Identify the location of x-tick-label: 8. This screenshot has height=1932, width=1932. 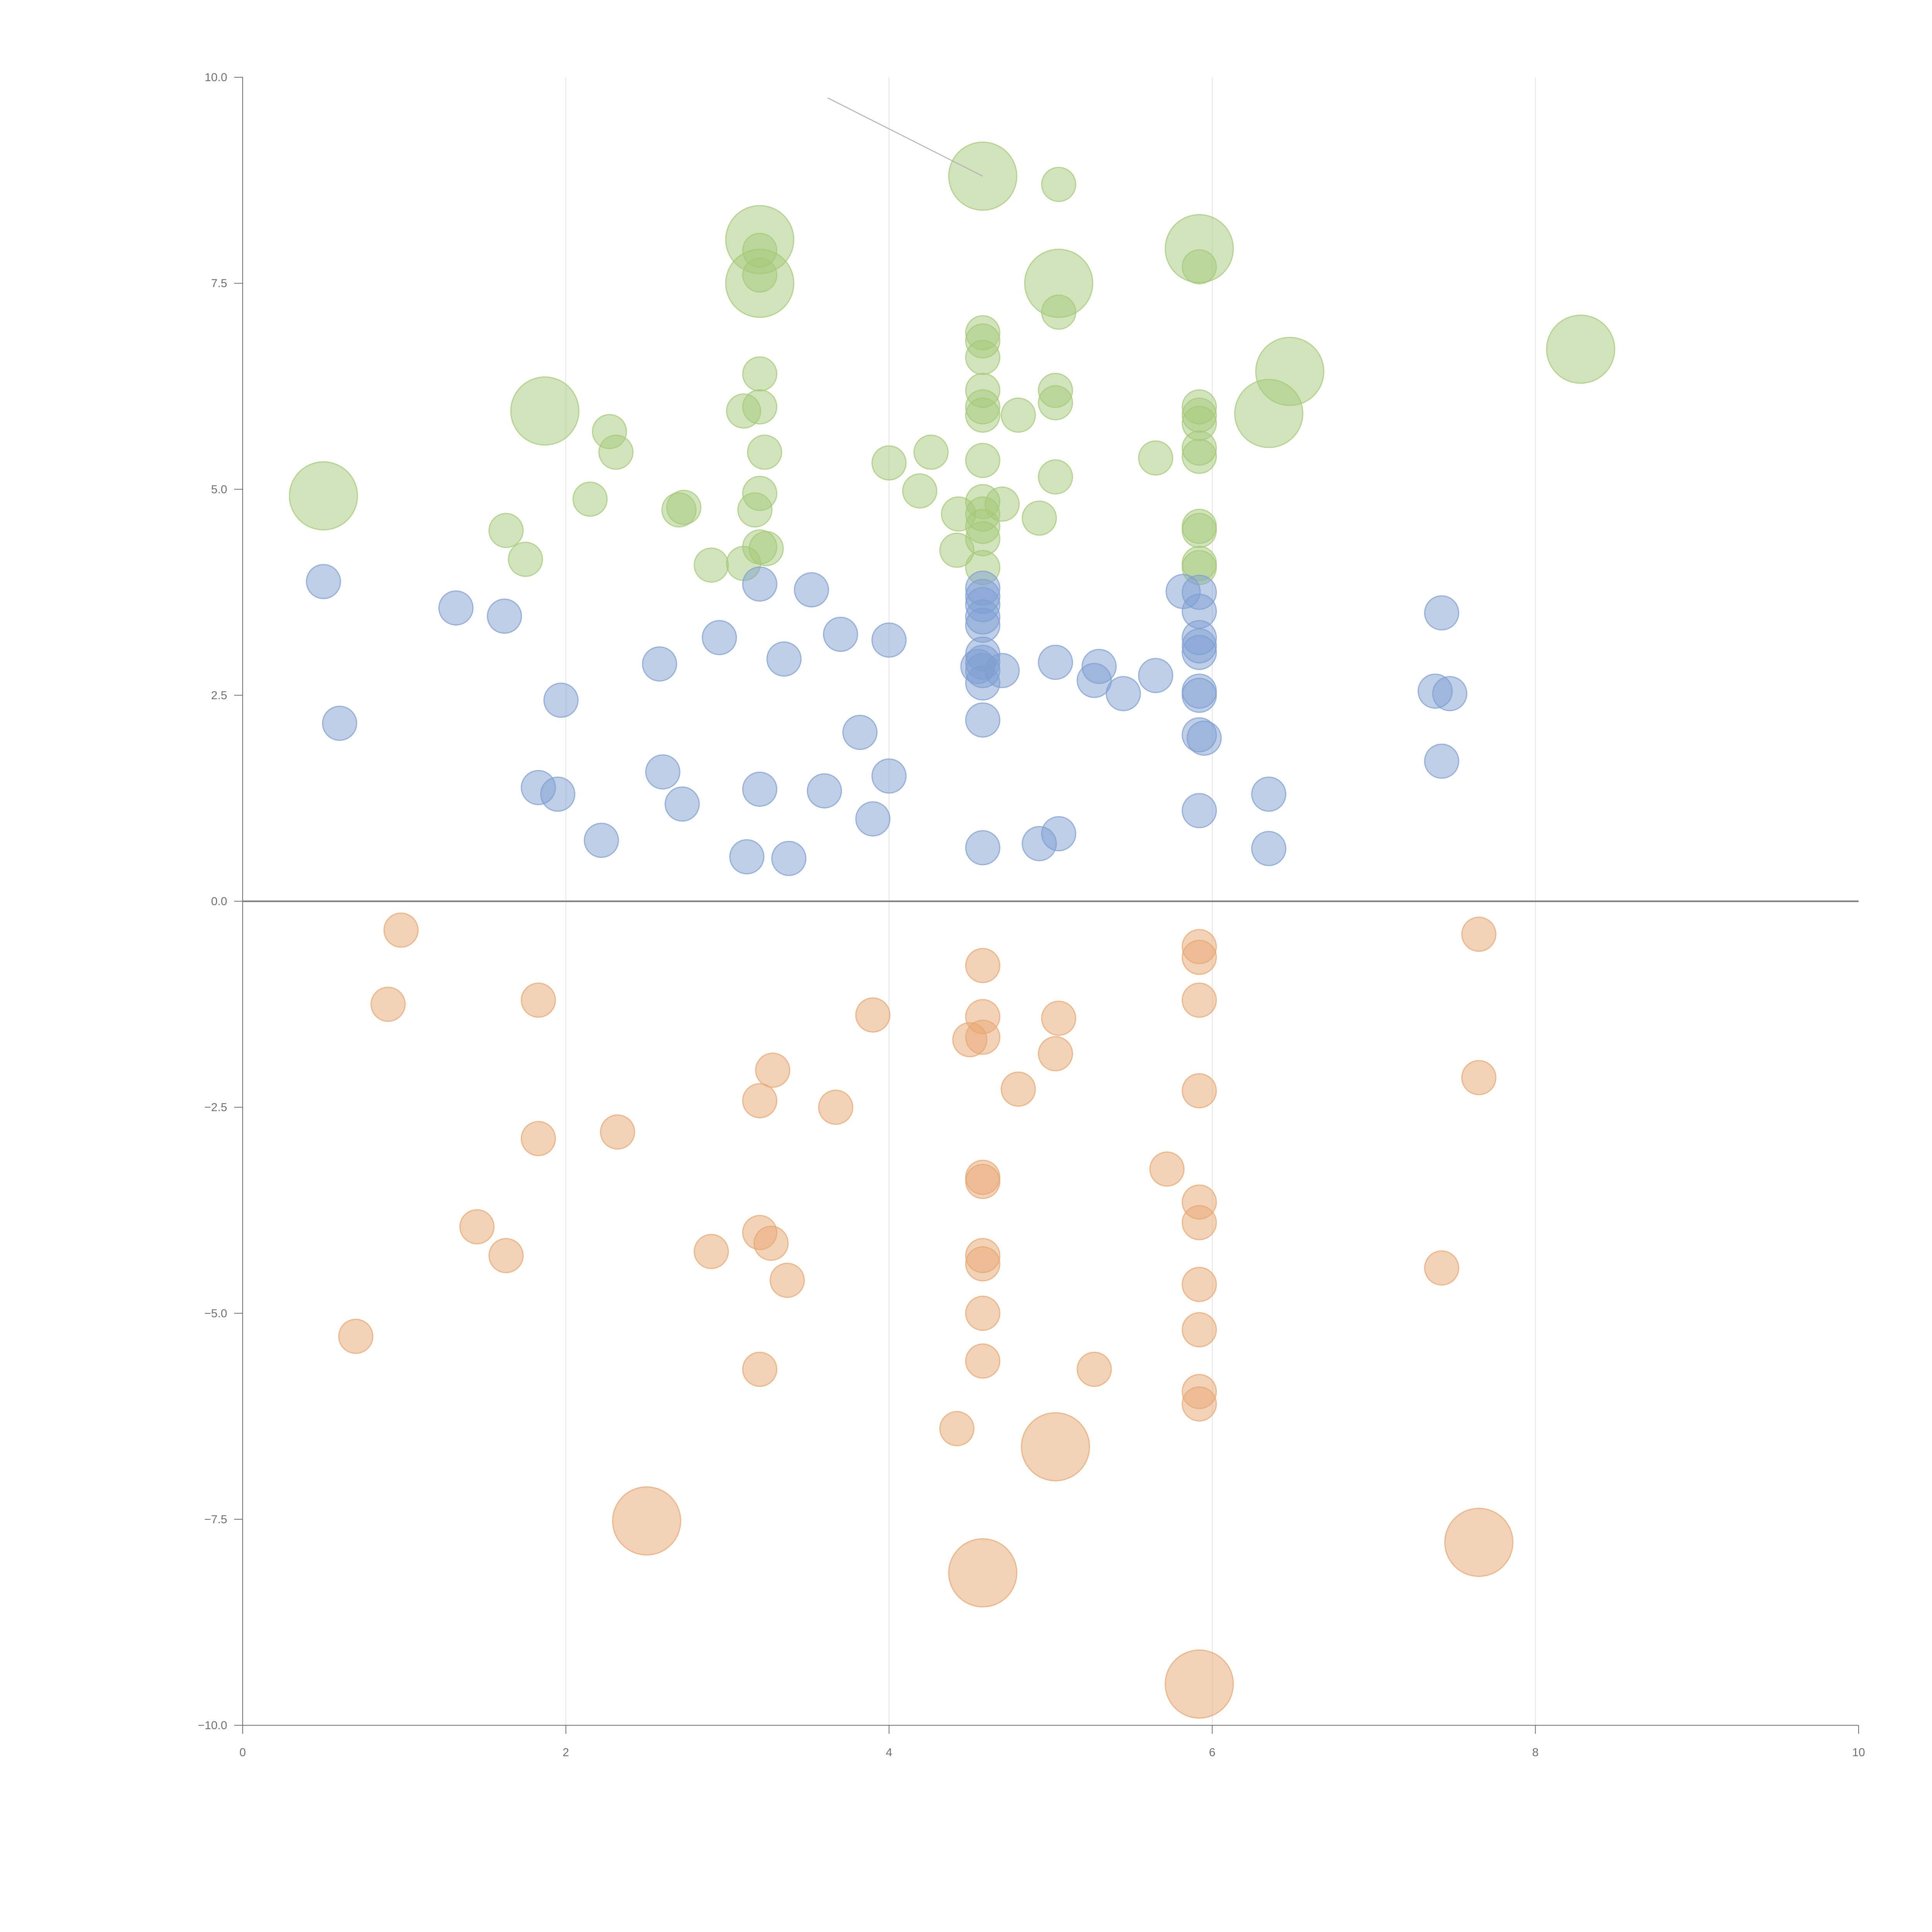
(1536, 1753).